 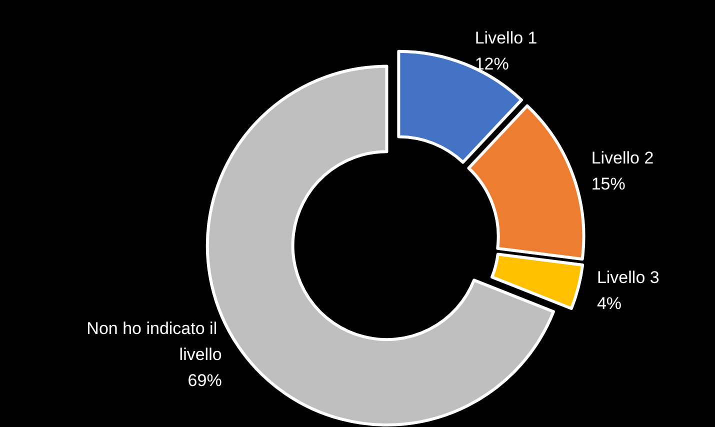 I want to click on slice-label: Non ho indicato il livello, so click(x=154, y=341).